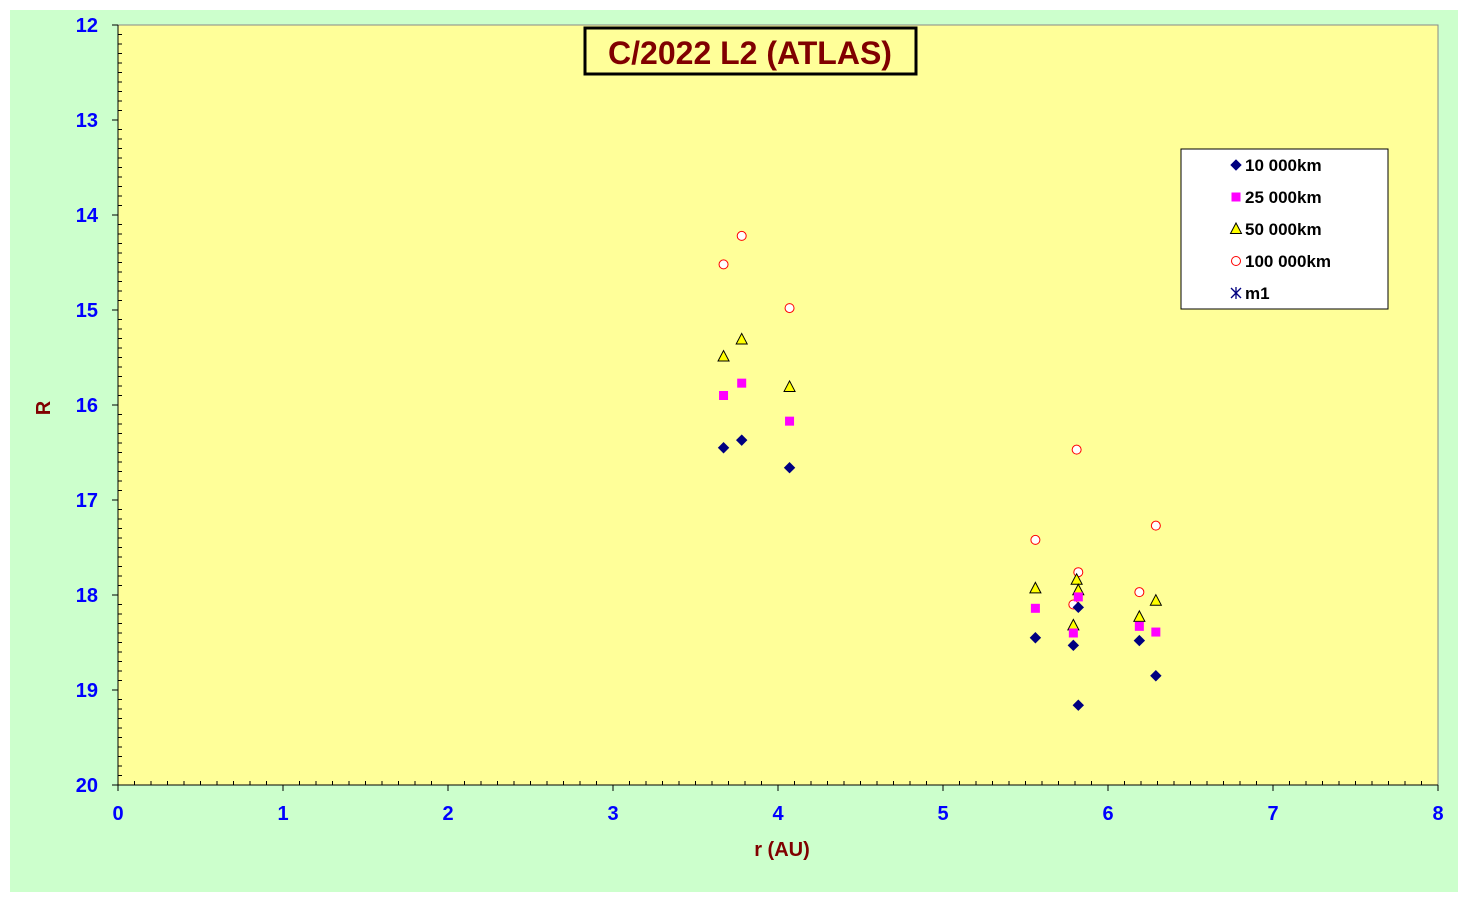 This screenshot has width=1466, height=901. What do you see at coordinates (87, 691) in the screenshot?
I see `y-tick-label: 19` at bounding box center [87, 691].